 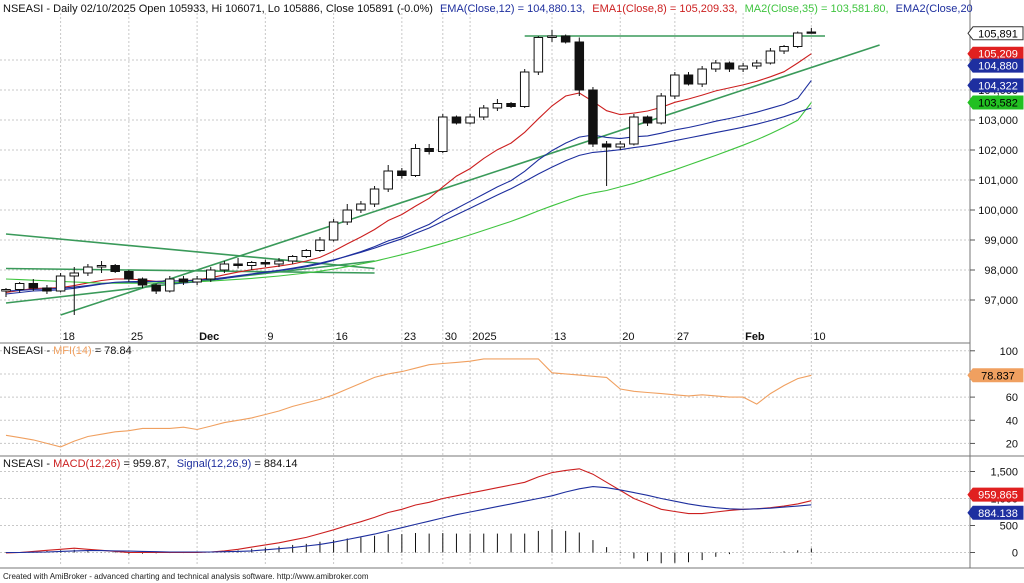 I want to click on x-tick-label: 25, so click(x=137, y=337).